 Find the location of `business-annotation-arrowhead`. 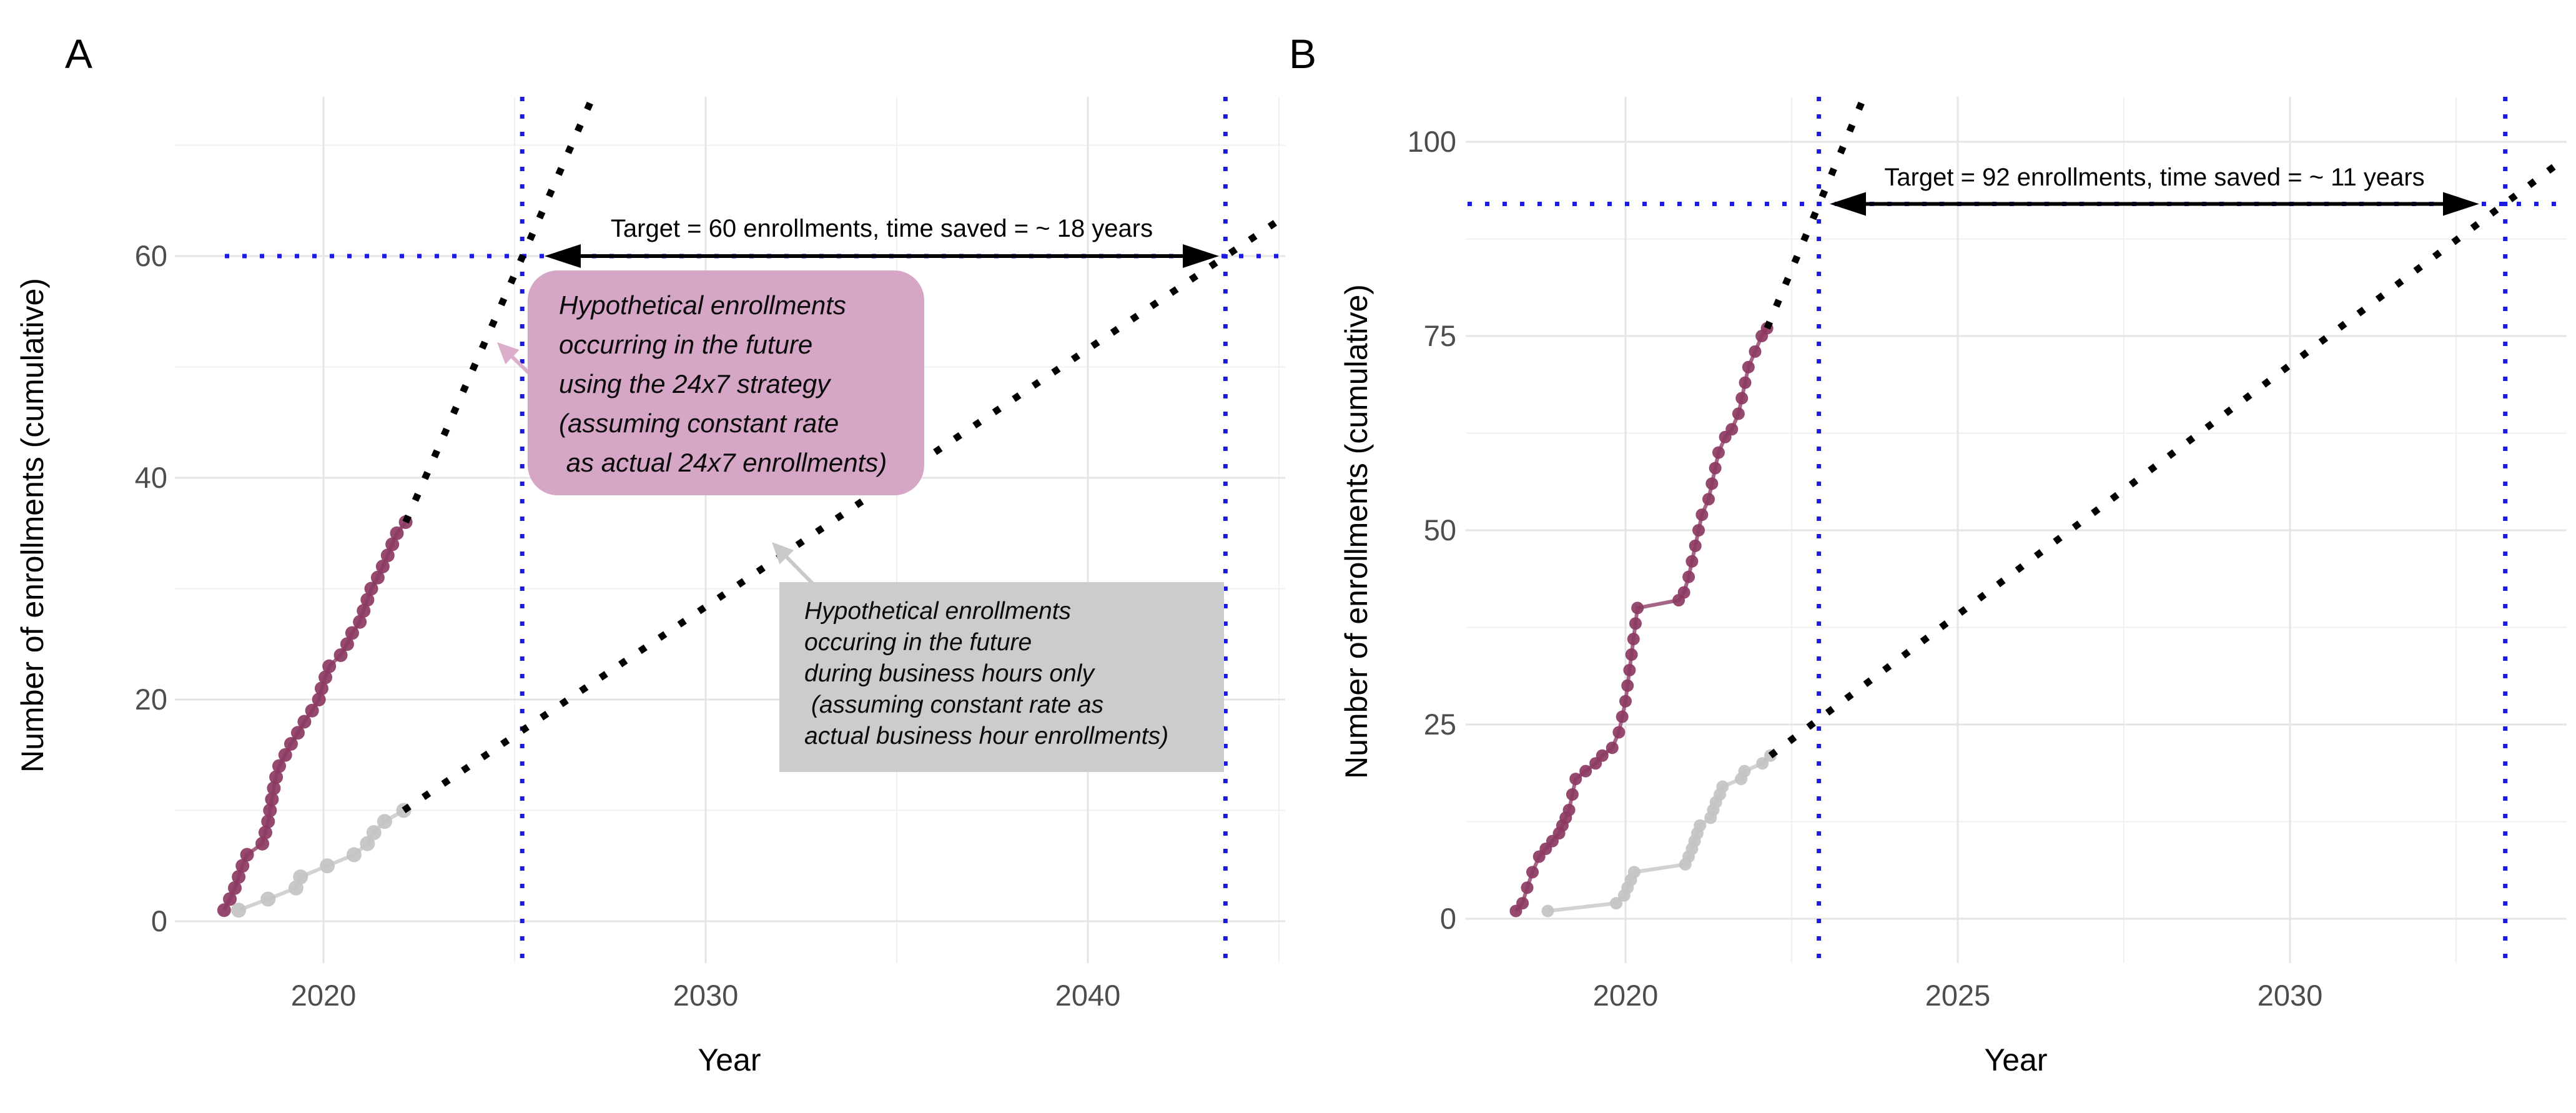

business-annotation-arrowhead is located at coordinates (783, 553).